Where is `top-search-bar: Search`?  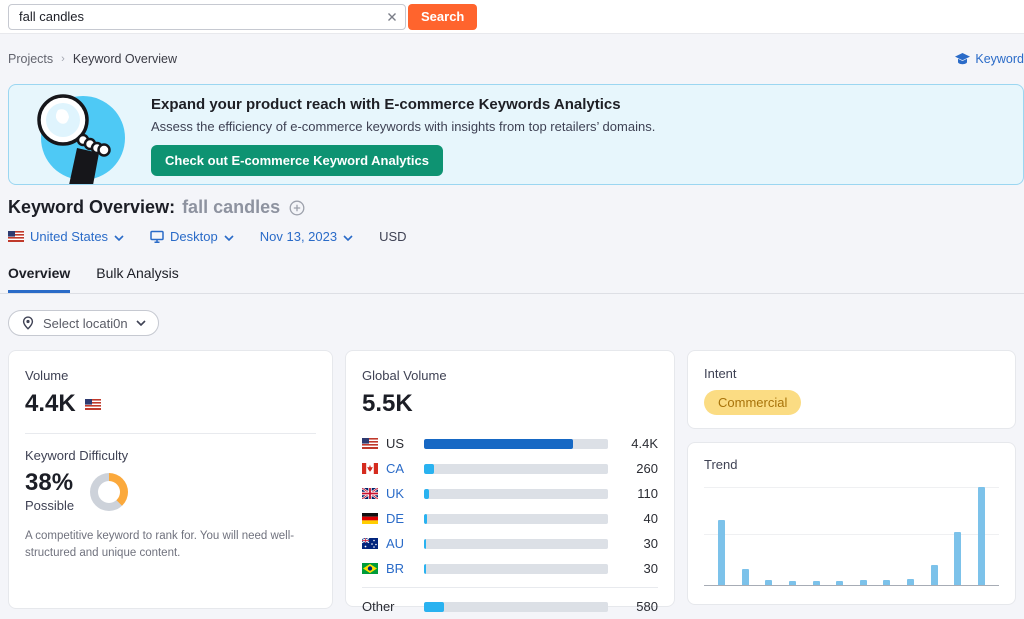
top-search-bar: Search is located at coordinates (512, 17).